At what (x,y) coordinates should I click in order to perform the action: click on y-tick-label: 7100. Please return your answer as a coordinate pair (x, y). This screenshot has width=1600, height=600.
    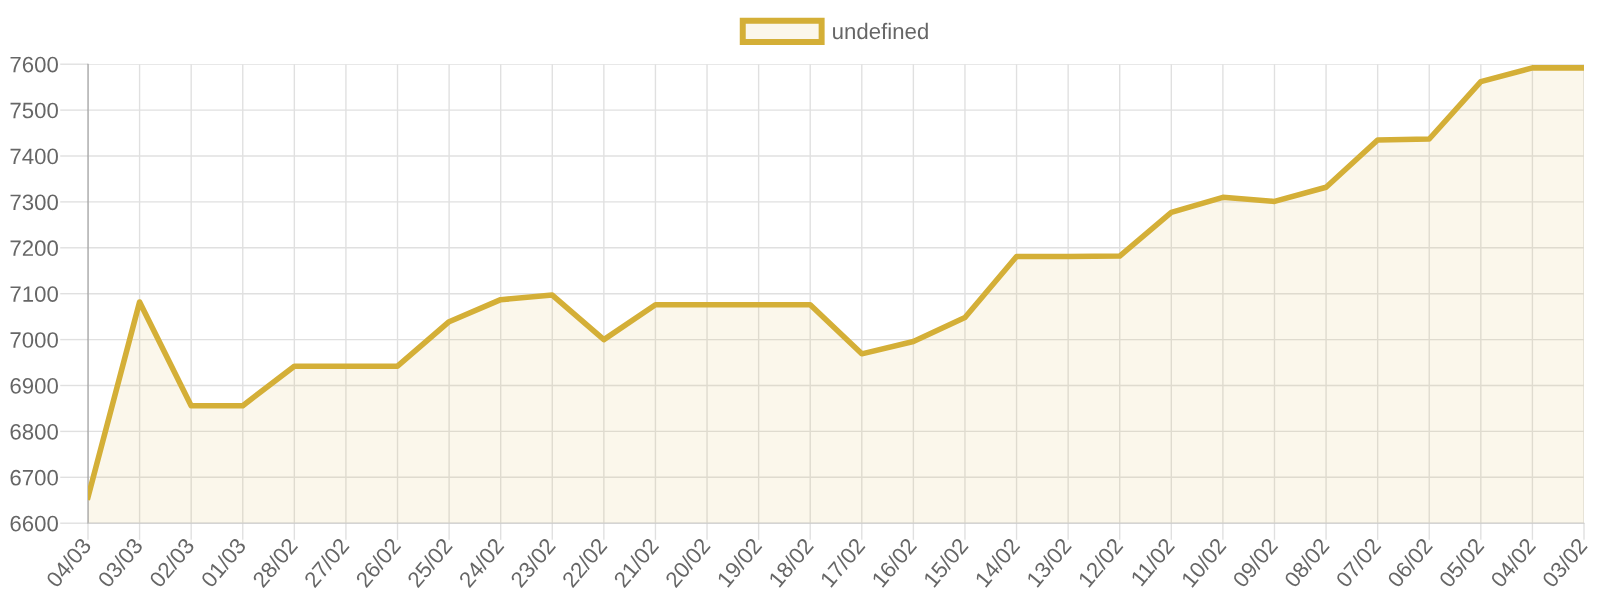
    Looking at the image, I should click on (34, 294).